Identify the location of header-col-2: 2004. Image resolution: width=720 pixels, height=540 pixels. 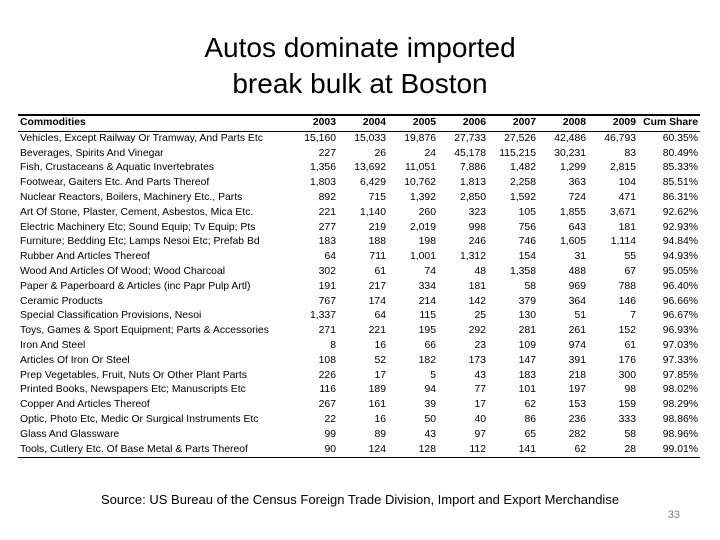
(363, 122).